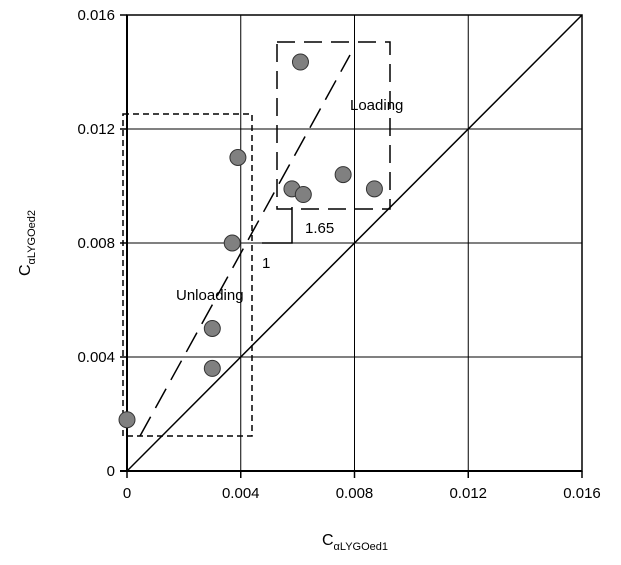  I want to click on x-tick-label: 0, so click(127, 493).